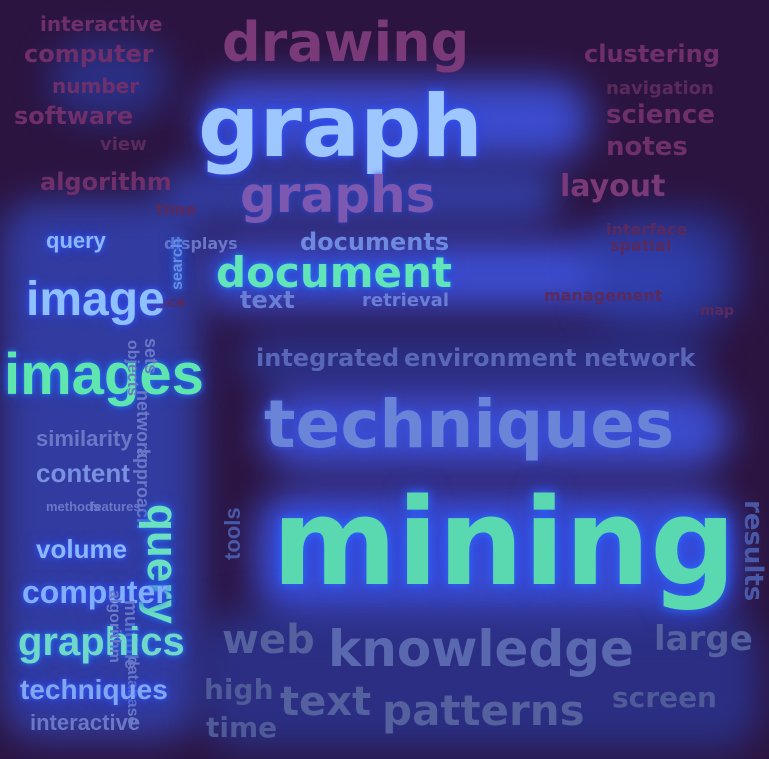 Image resolution: width=769 pixels, height=759 pixels. What do you see at coordinates (490, 358) in the screenshot?
I see `word-environment: environment` at bounding box center [490, 358].